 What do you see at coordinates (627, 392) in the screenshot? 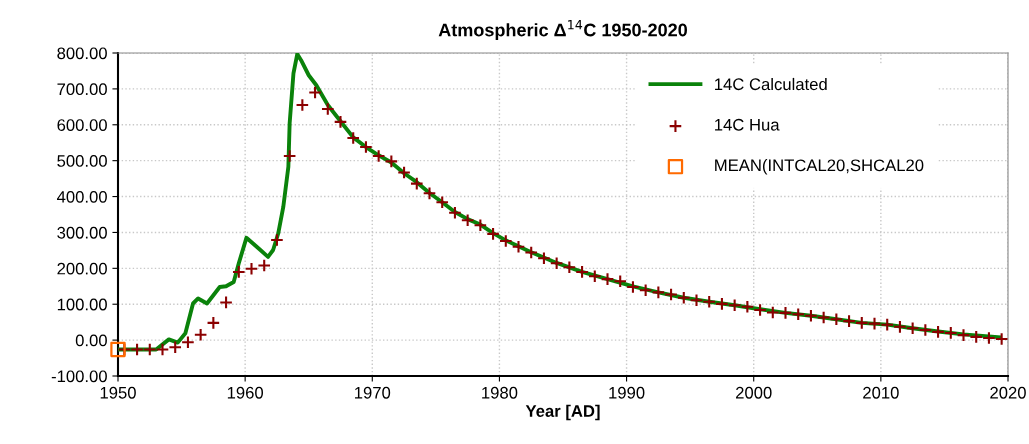
I see `x-tick-label: 1990` at bounding box center [627, 392].